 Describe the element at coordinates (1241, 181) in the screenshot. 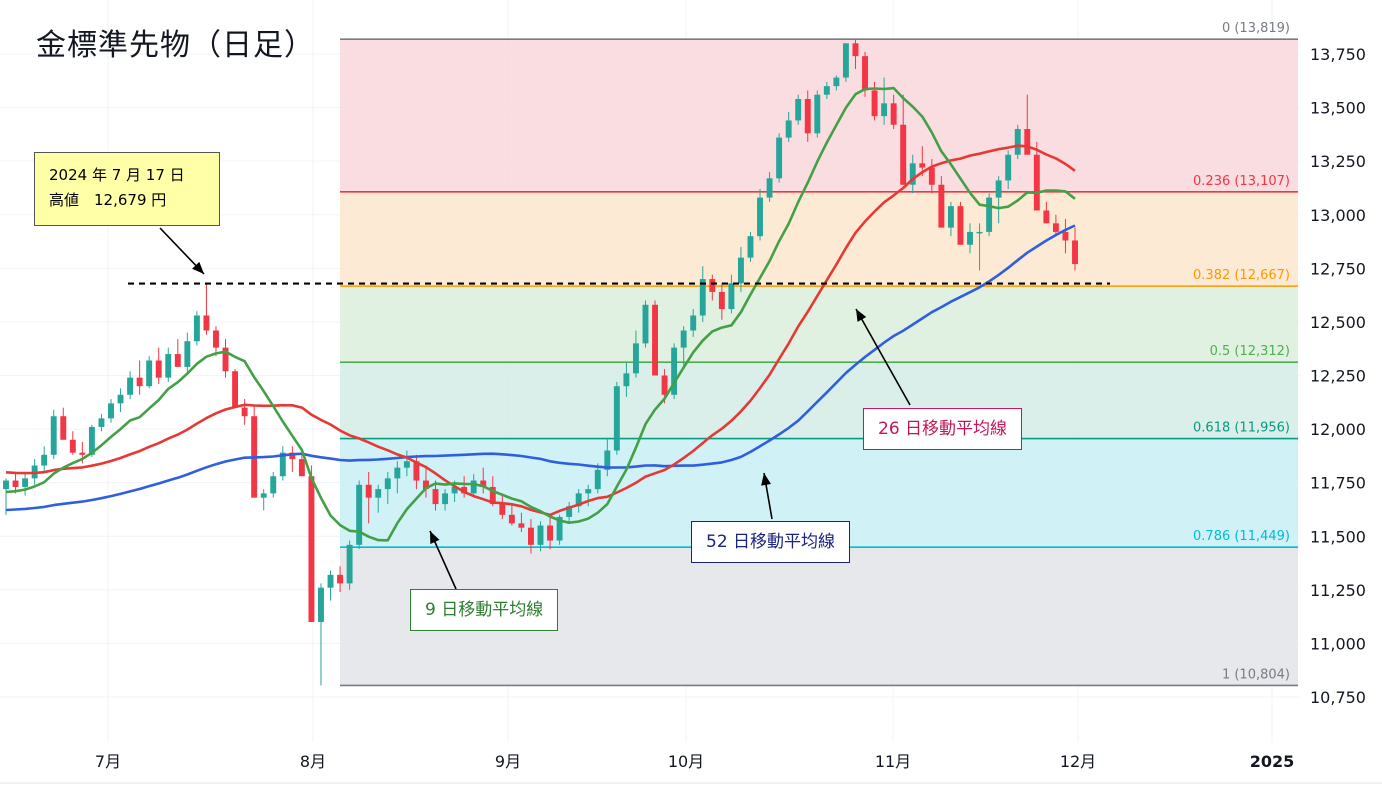

I see `fib-label: 0.236 (13,107)` at that location.